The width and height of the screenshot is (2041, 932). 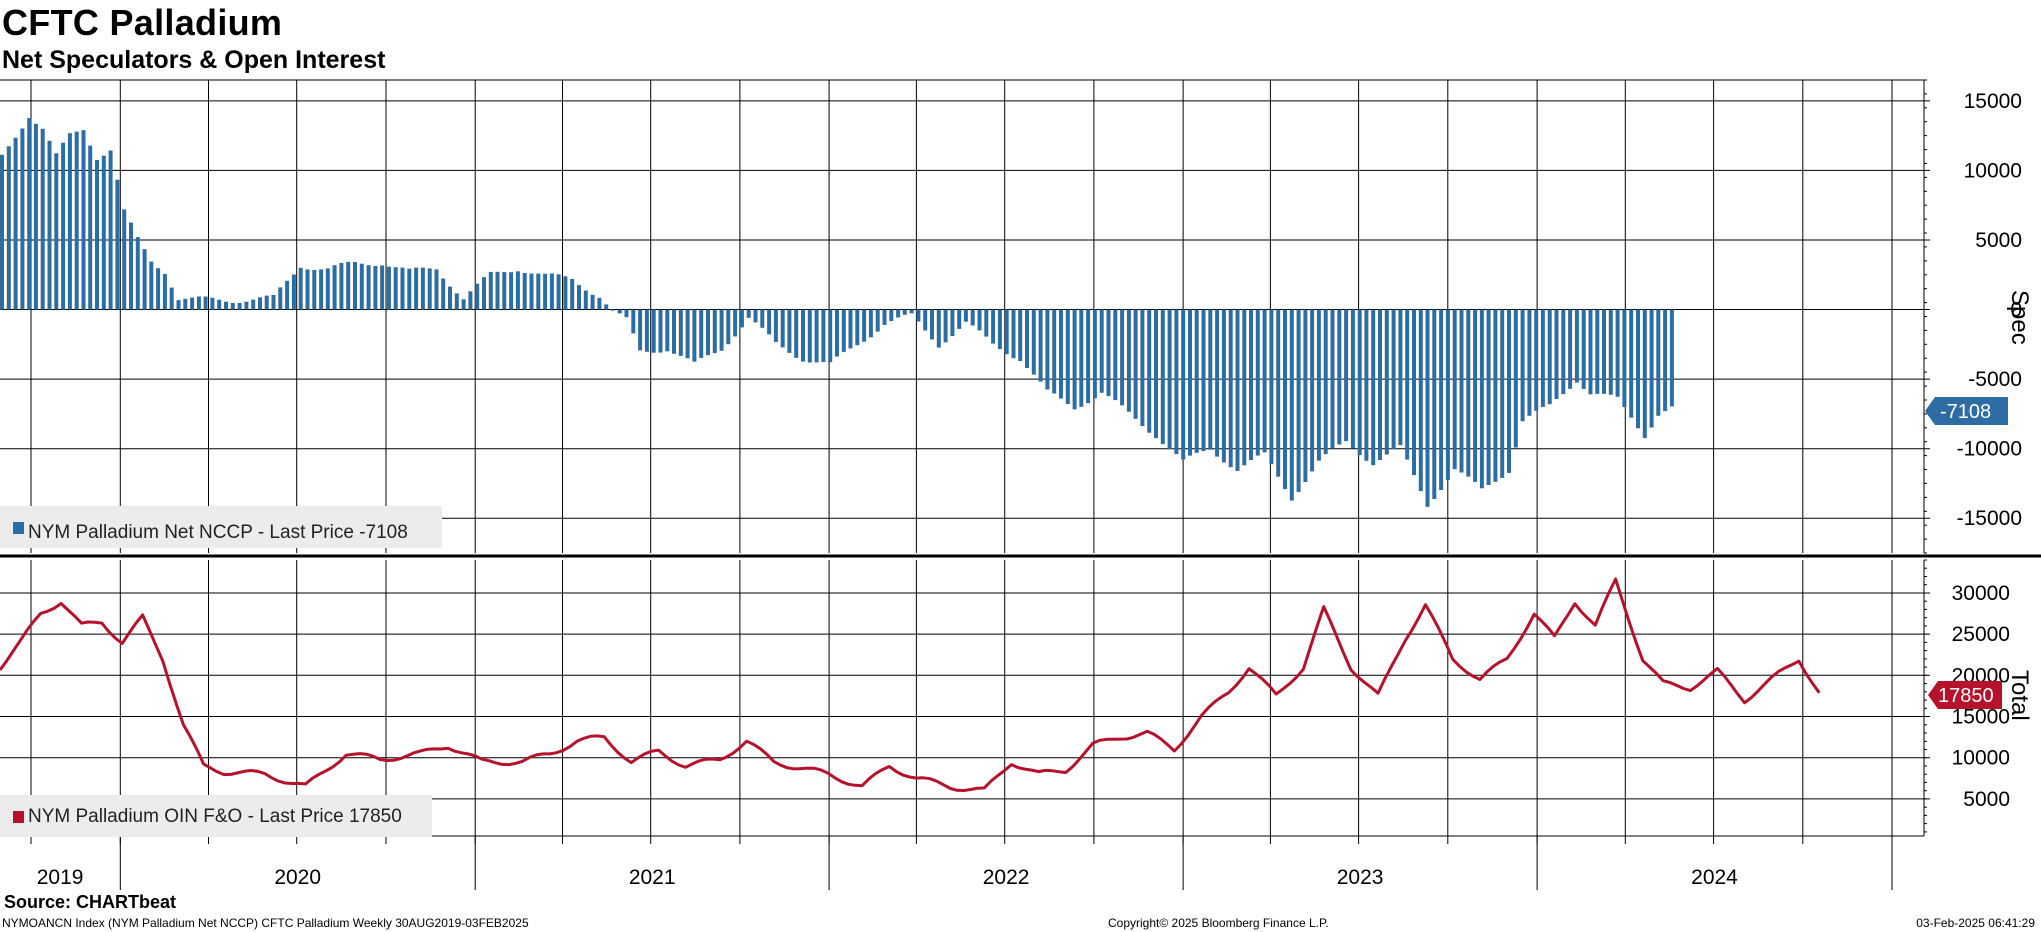 What do you see at coordinates (142, 22) in the screenshot?
I see `chart-title: CFTC Palladium` at bounding box center [142, 22].